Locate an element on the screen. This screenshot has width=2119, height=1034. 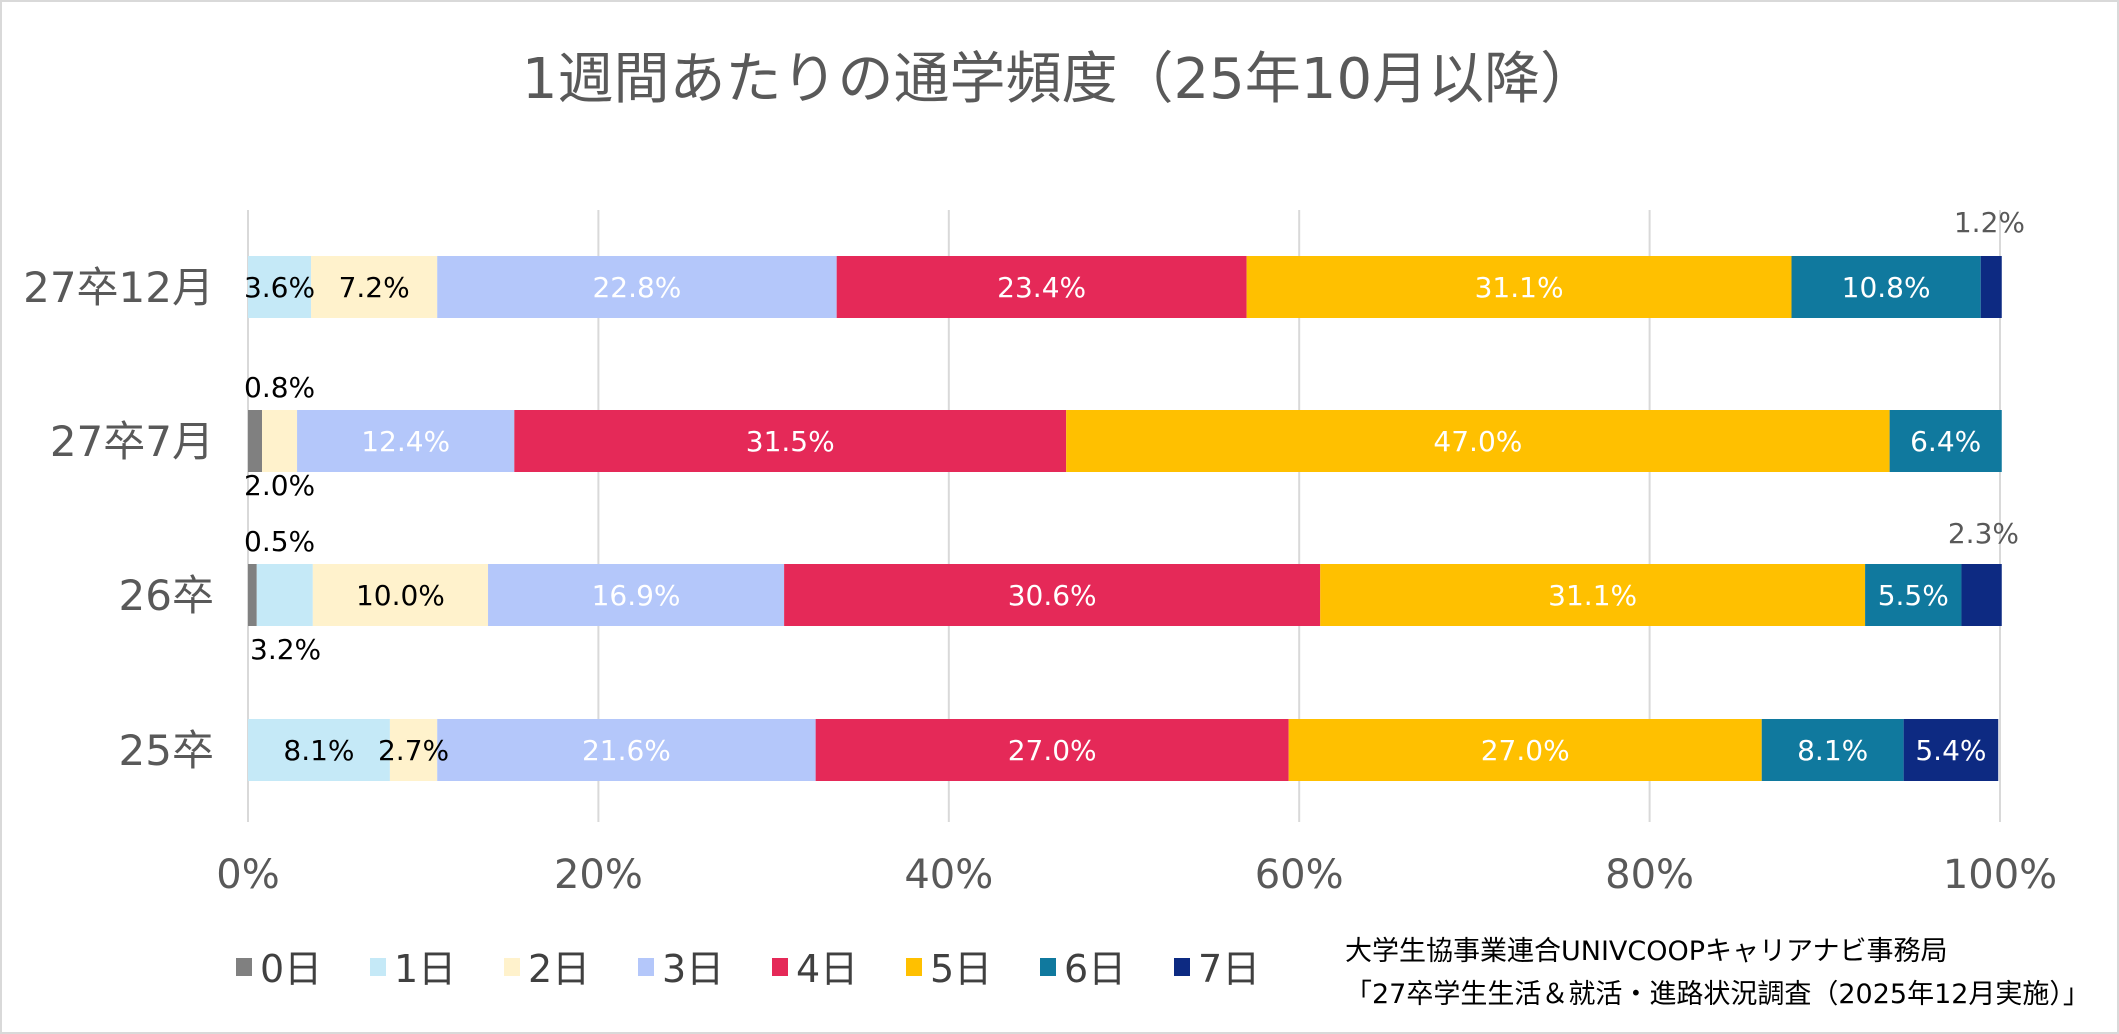
data-label-25卒-2日: 2.7% is located at coordinates (413, 750).